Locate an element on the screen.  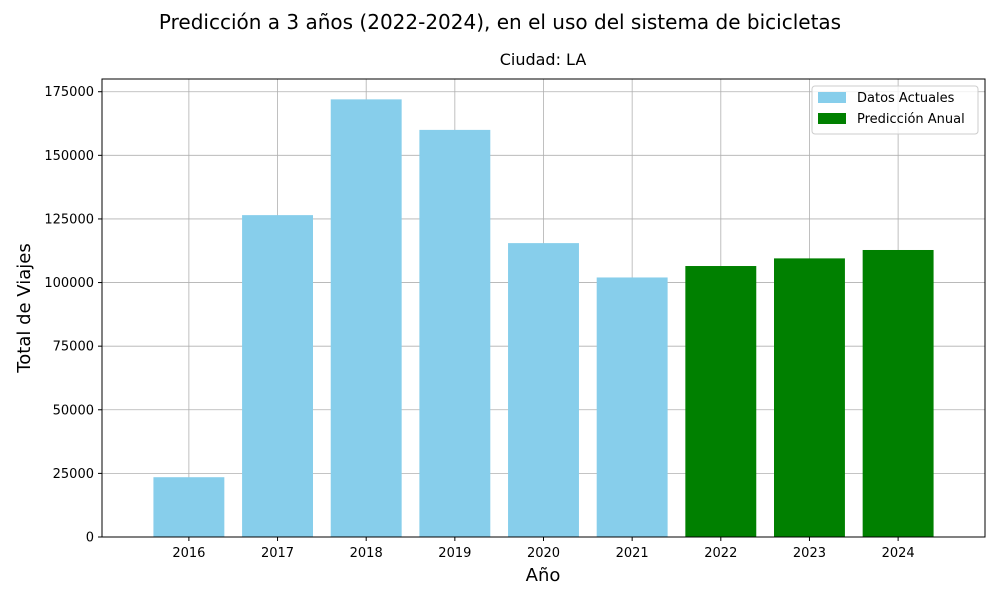
y-tick-label: 100000 is located at coordinates (69, 283).